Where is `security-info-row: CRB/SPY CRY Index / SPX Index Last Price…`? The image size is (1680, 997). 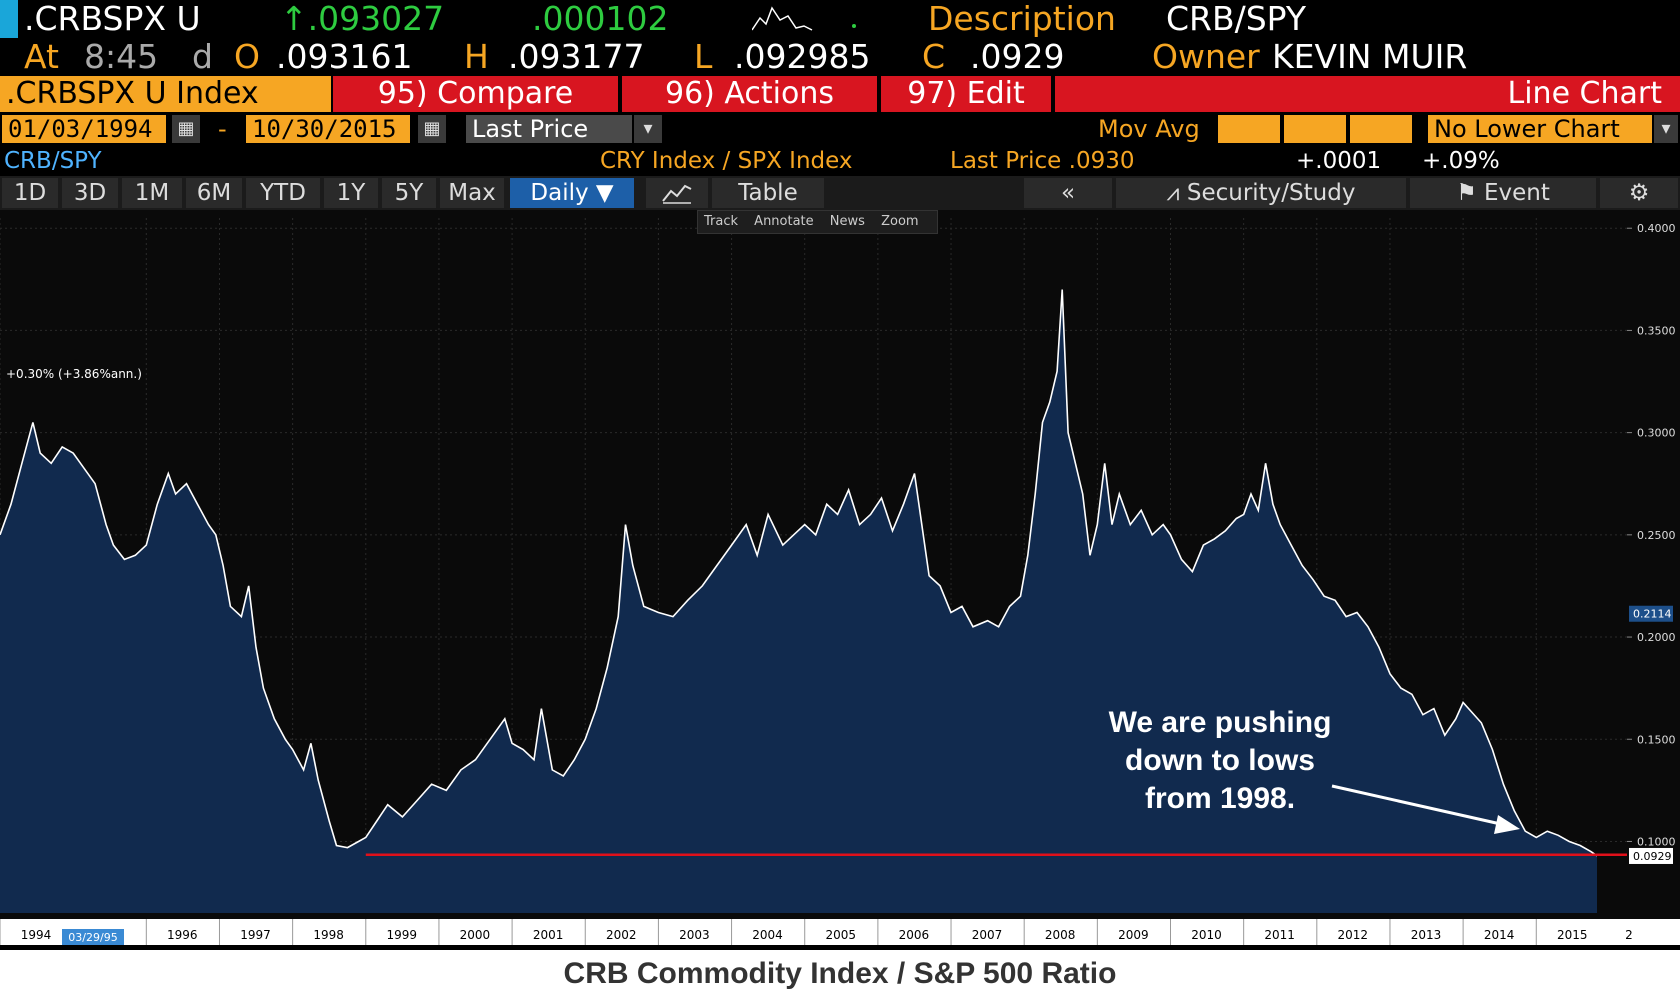
security-info-row: CRB/SPY CRY Index / SPX Index Last Price… is located at coordinates (840, 161).